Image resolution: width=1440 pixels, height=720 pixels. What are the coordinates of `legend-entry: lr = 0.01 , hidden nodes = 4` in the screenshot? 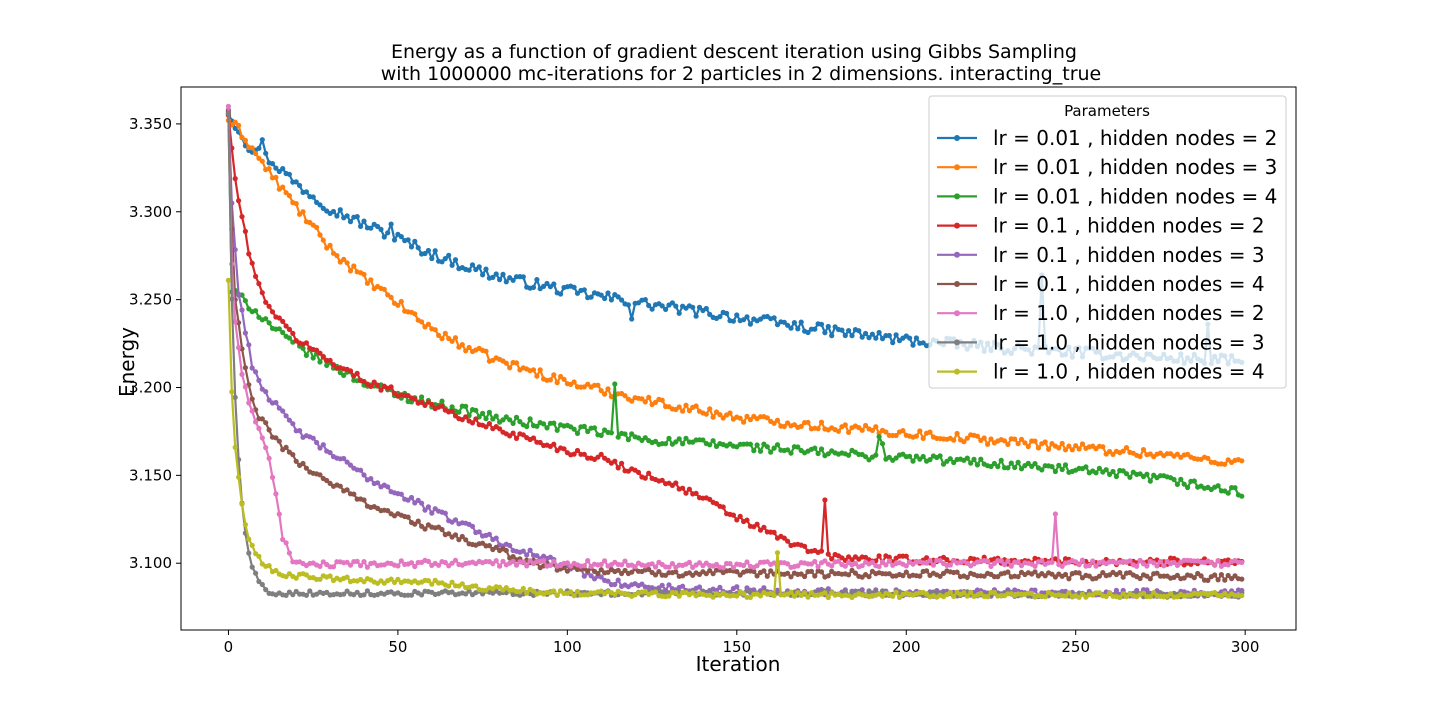 It's located at (1107, 196).